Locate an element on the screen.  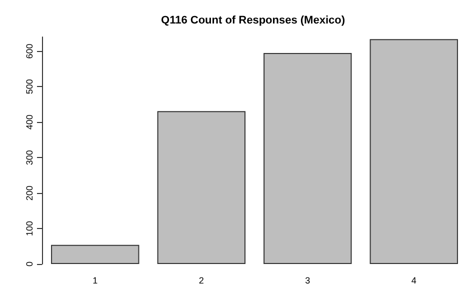
y-tick-label: 100 is located at coordinates (29, 228).